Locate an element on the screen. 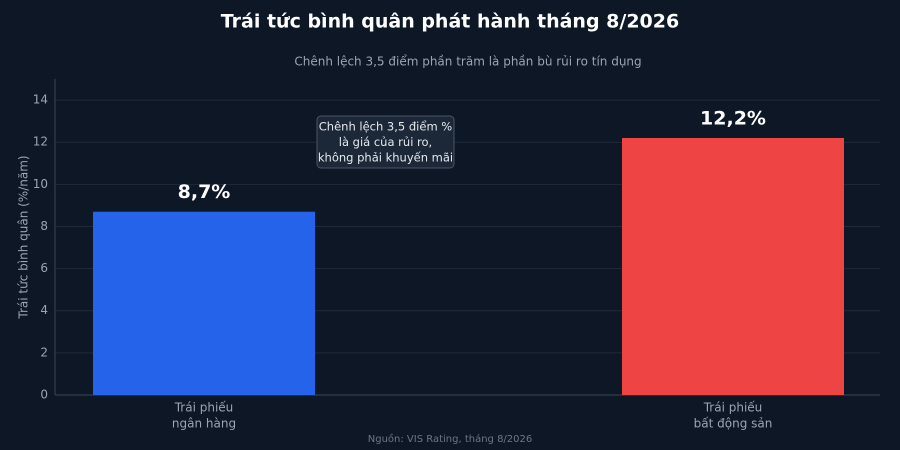 This screenshot has width=900, height=450. value-label: 12,2% is located at coordinates (733, 118).